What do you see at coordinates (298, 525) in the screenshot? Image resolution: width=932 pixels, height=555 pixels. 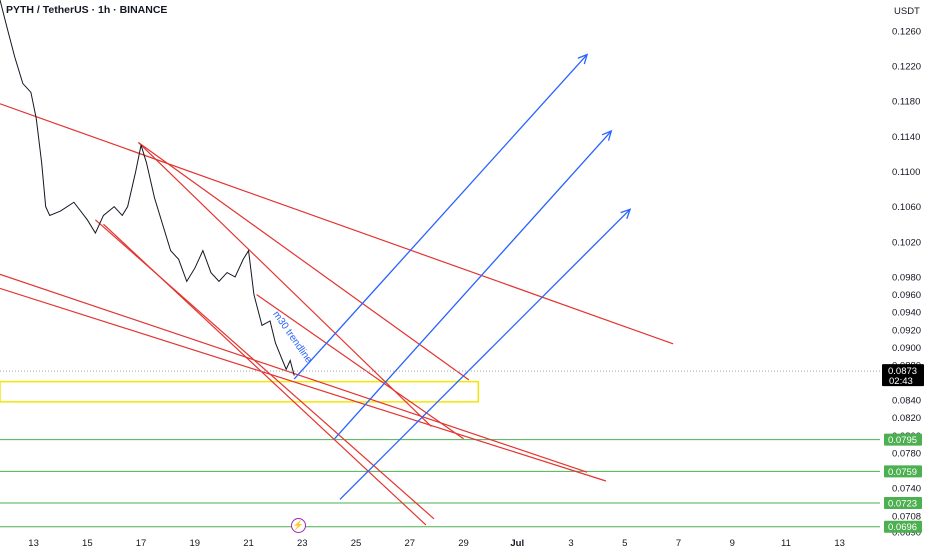 I see `lightning-event-icon: ⚡` at bounding box center [298, 525].